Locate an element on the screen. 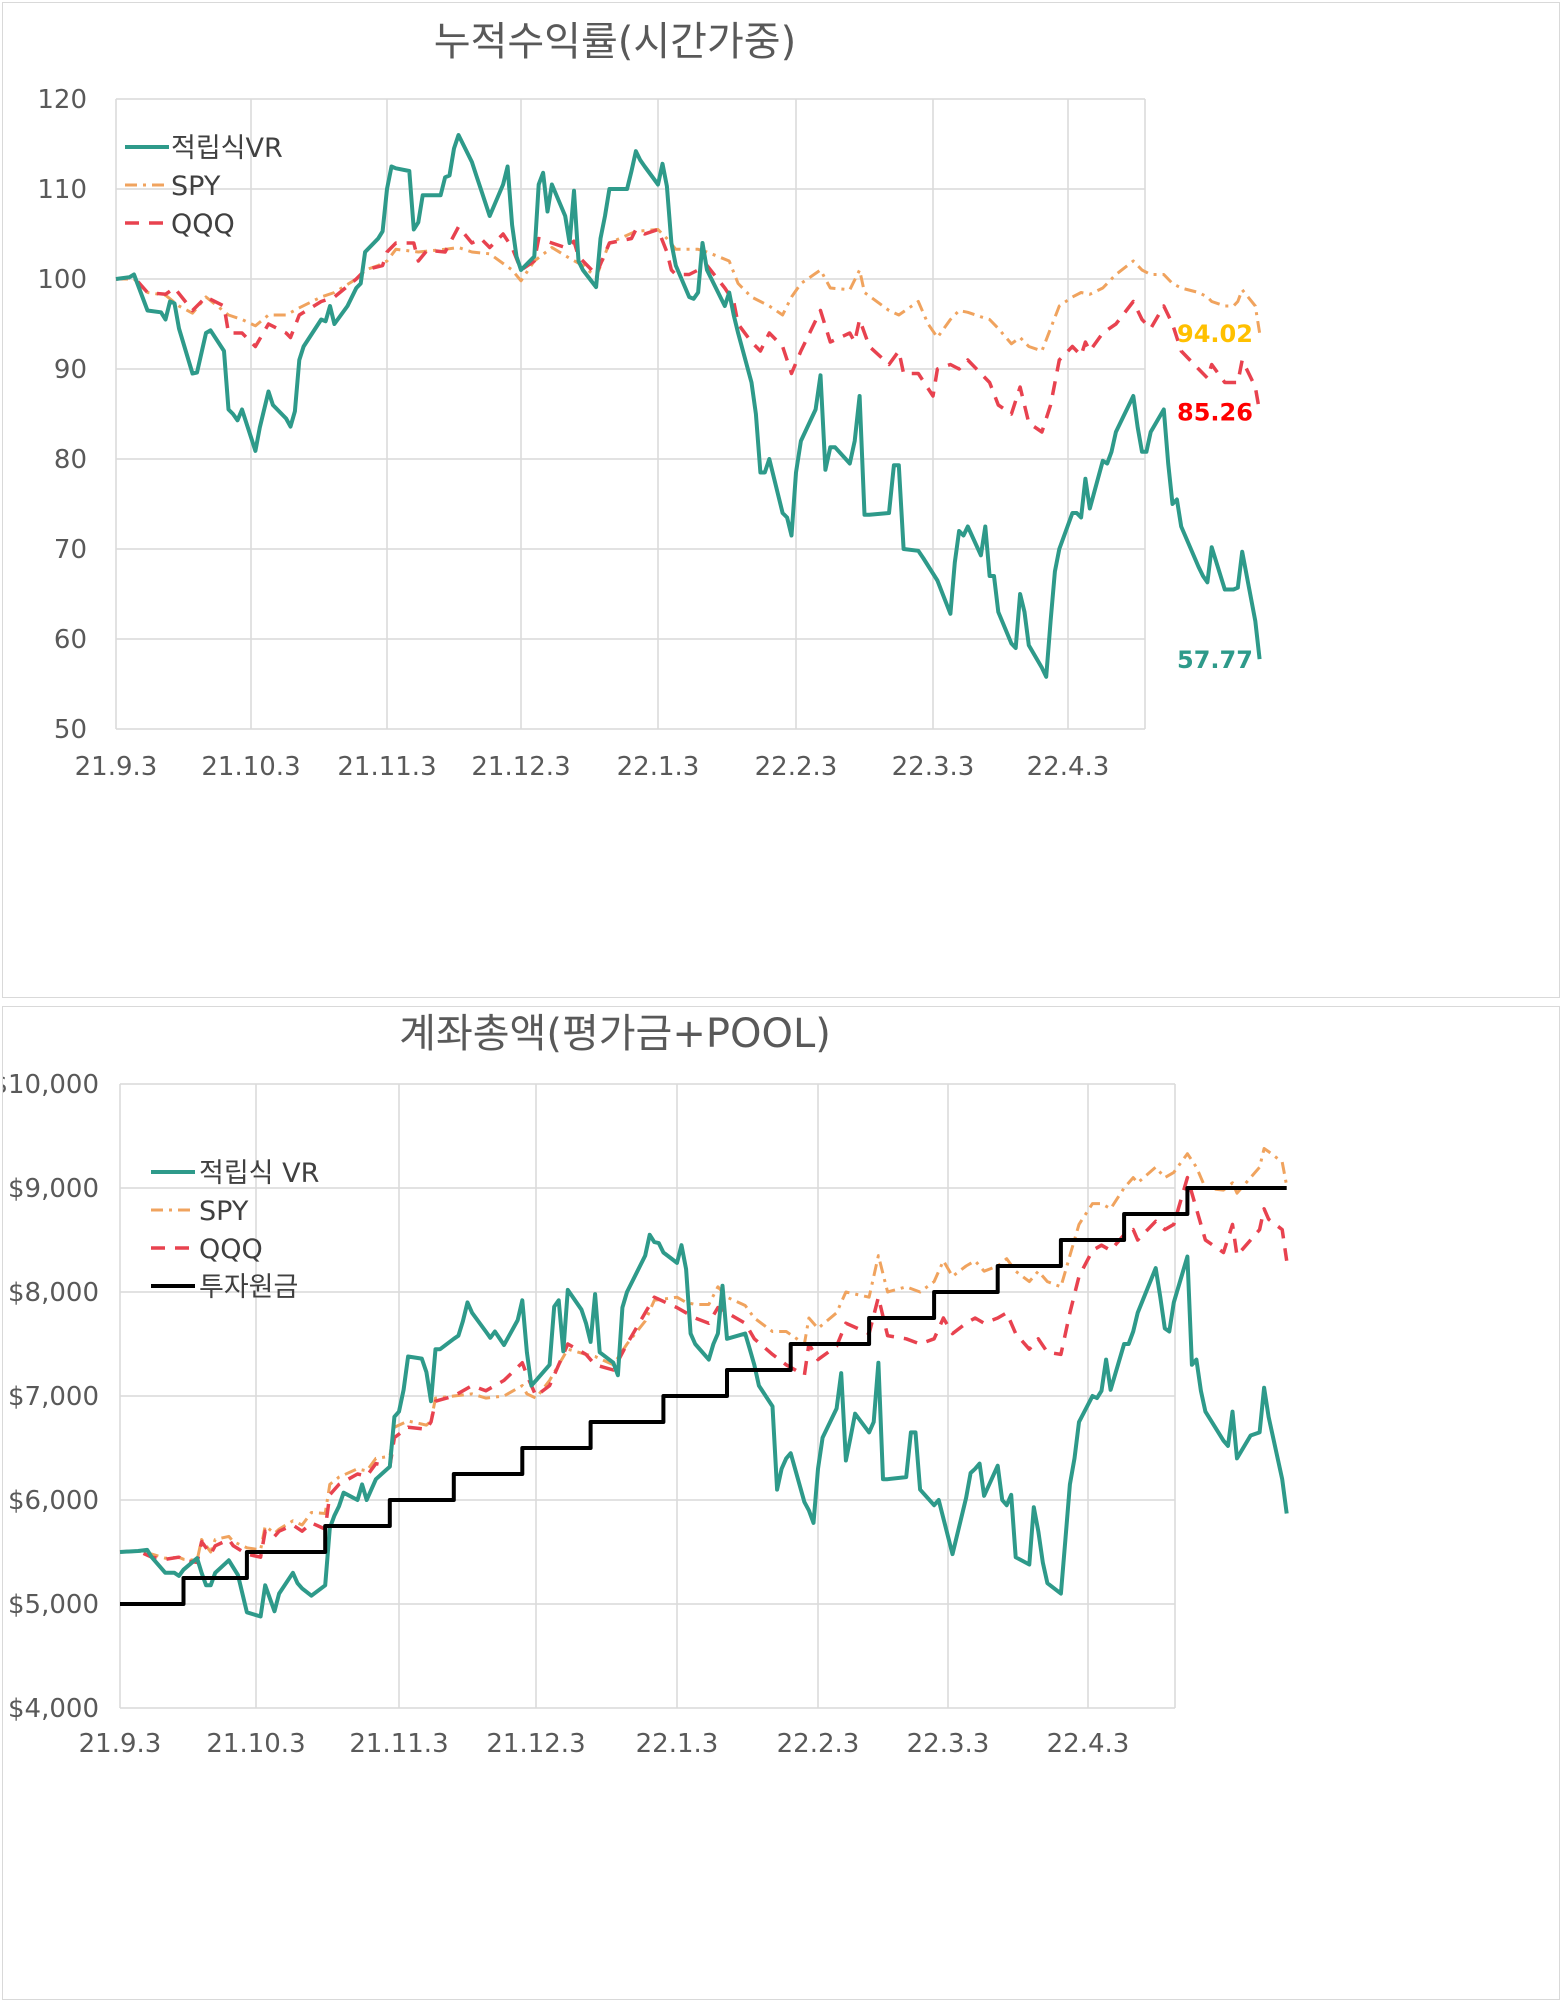 The height and width of the screenshot is (2002, 1564). y-tick-label: $4,000 is located at coordinates (53, 1709).